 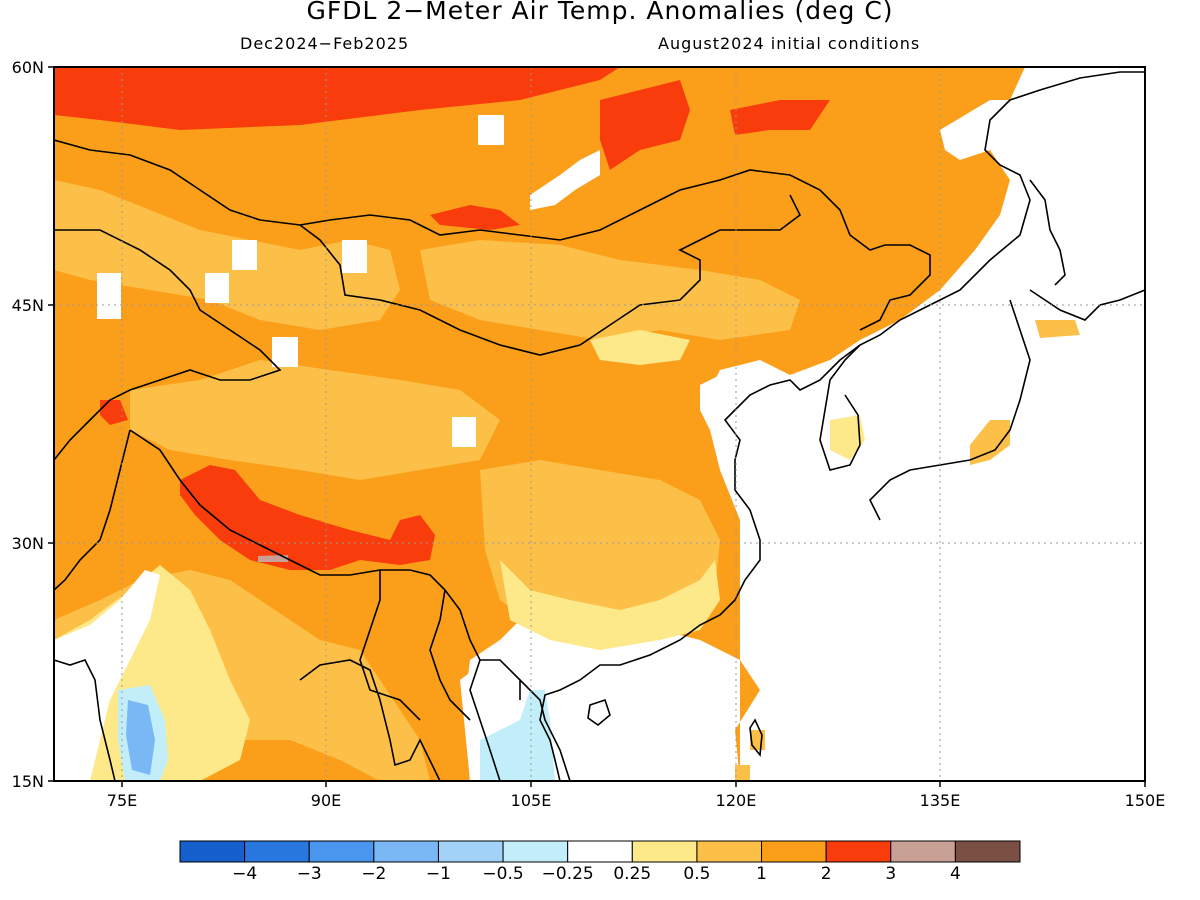 I want to click on colorbar-label: 3, so click(x=891, y=874).